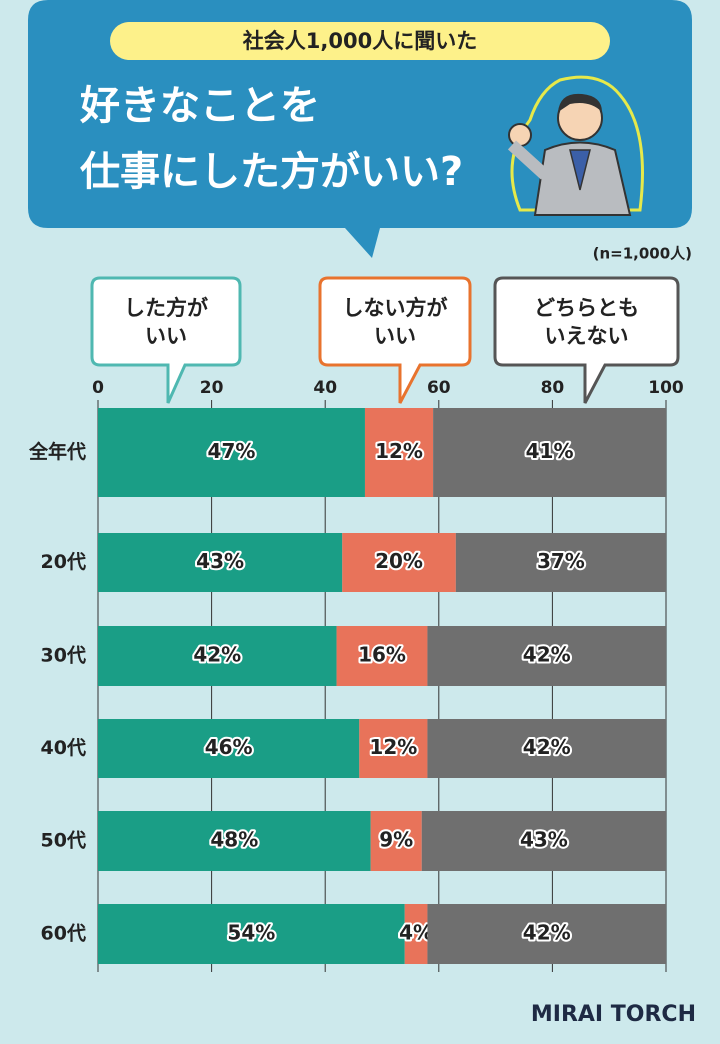 The height and width of the screenshot is (1044, 720). Describe the element at coordinates (271, 172) in the screenshot. I see `title-line: 仕事にした方がいい?` at that location.